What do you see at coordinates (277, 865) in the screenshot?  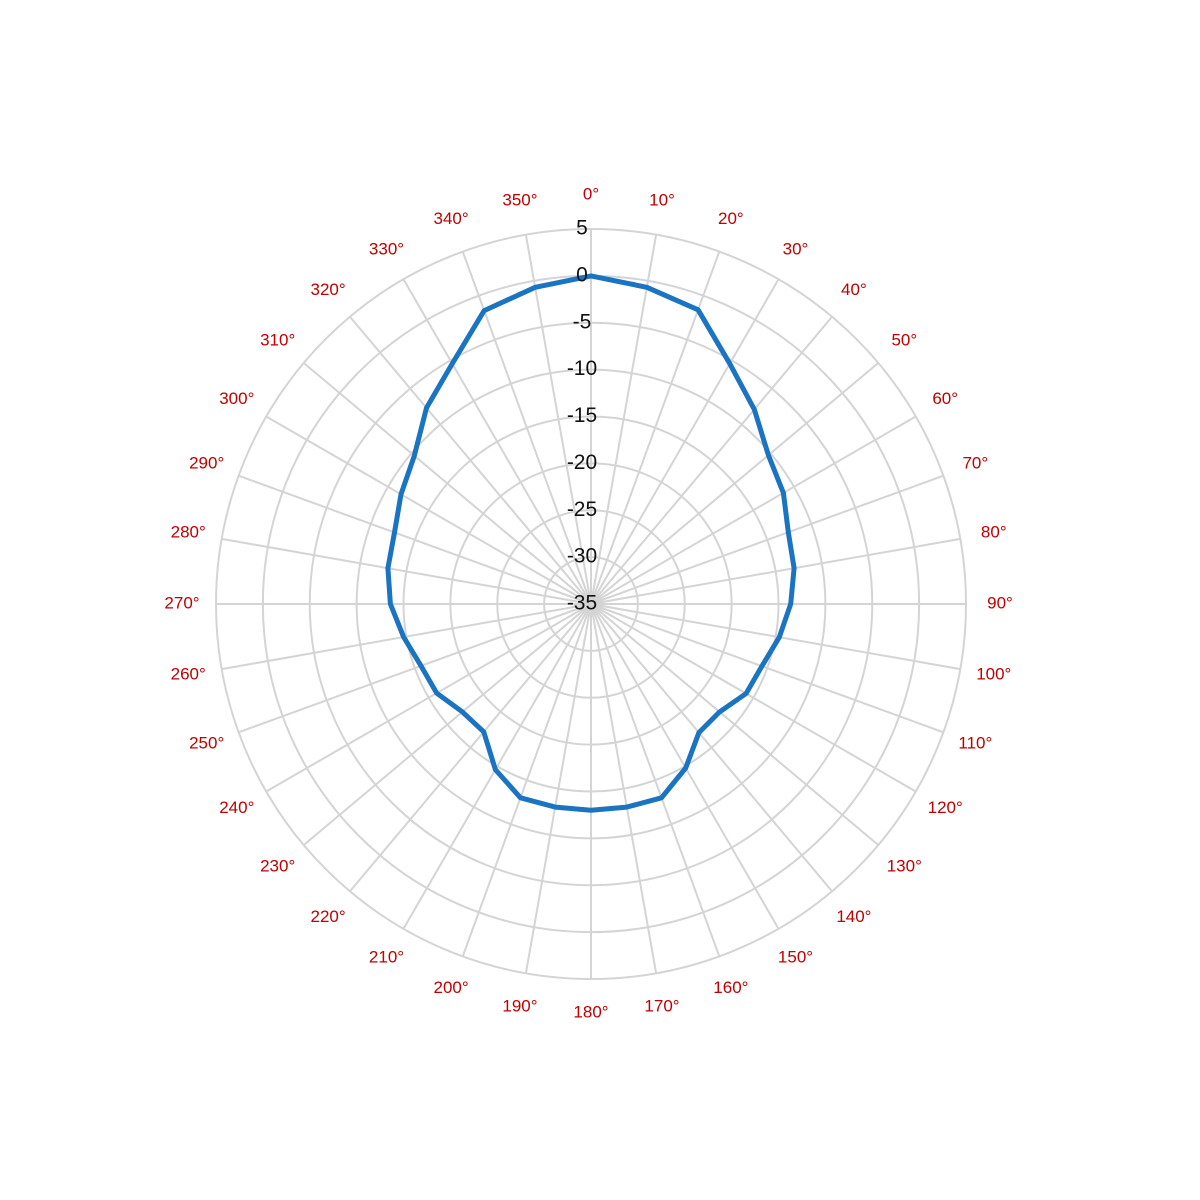 I see `angle-label: 230°` at bounding box center [277, 865].